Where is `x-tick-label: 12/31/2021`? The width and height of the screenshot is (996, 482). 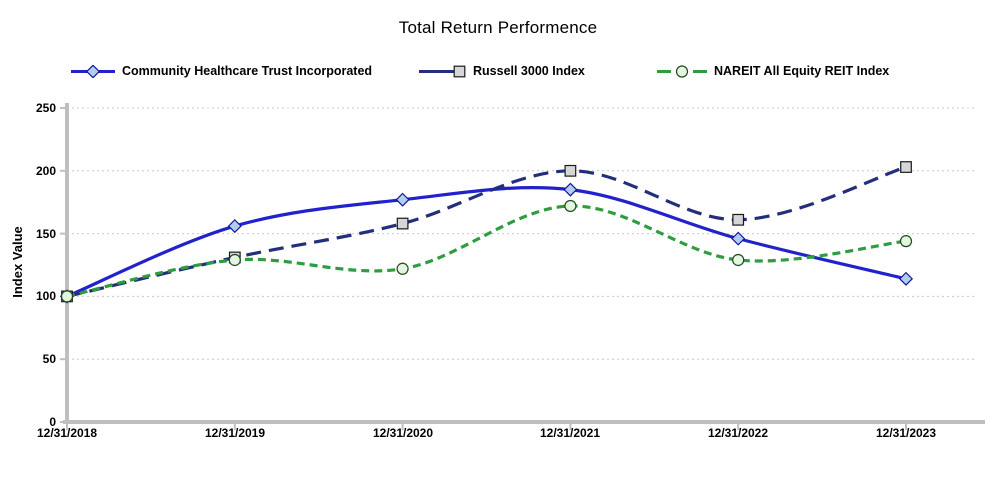
x-tick-label: 12/31/2021 is located at coordinates (570, 433).